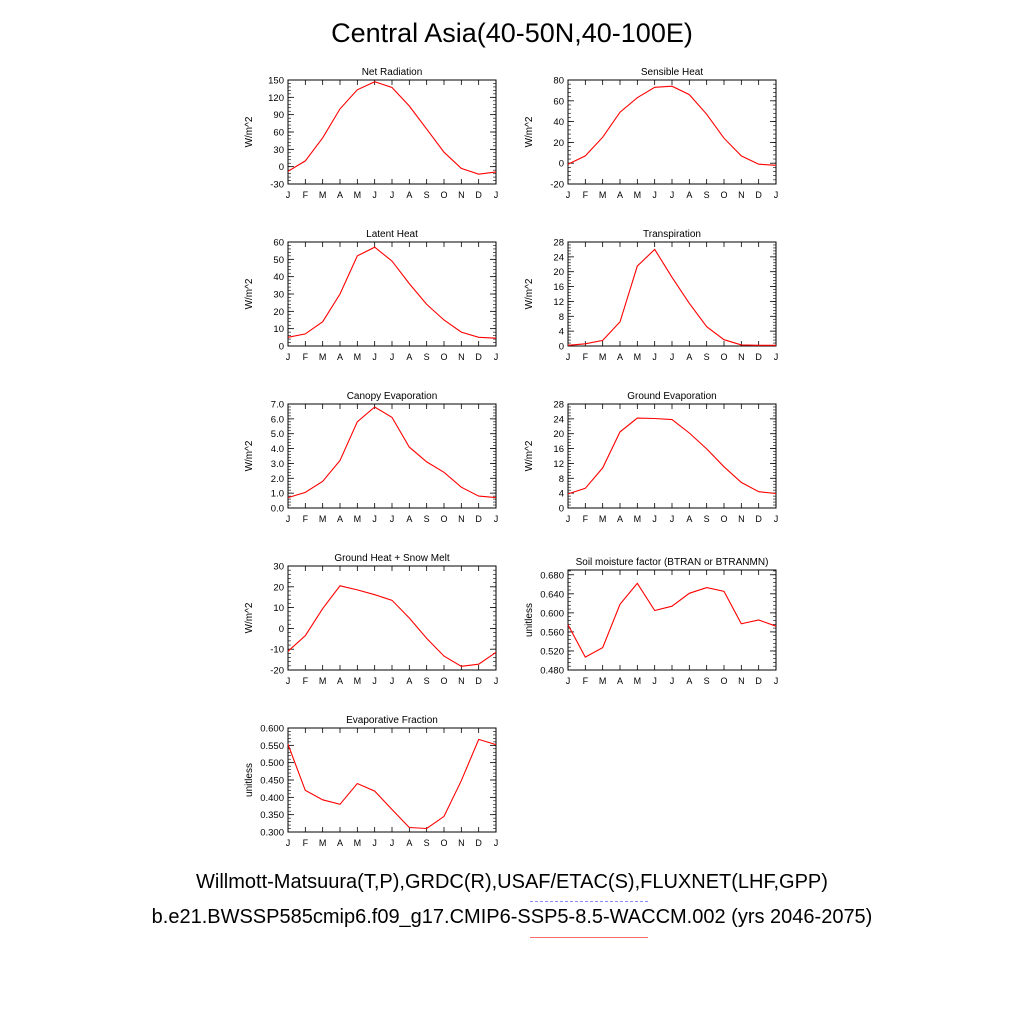 The width and height of the screenshot is (1024, 1024). Describe the element at coordinates (552, 671) in the screenshot. I see `y-tick-label: 0.480` at that location.